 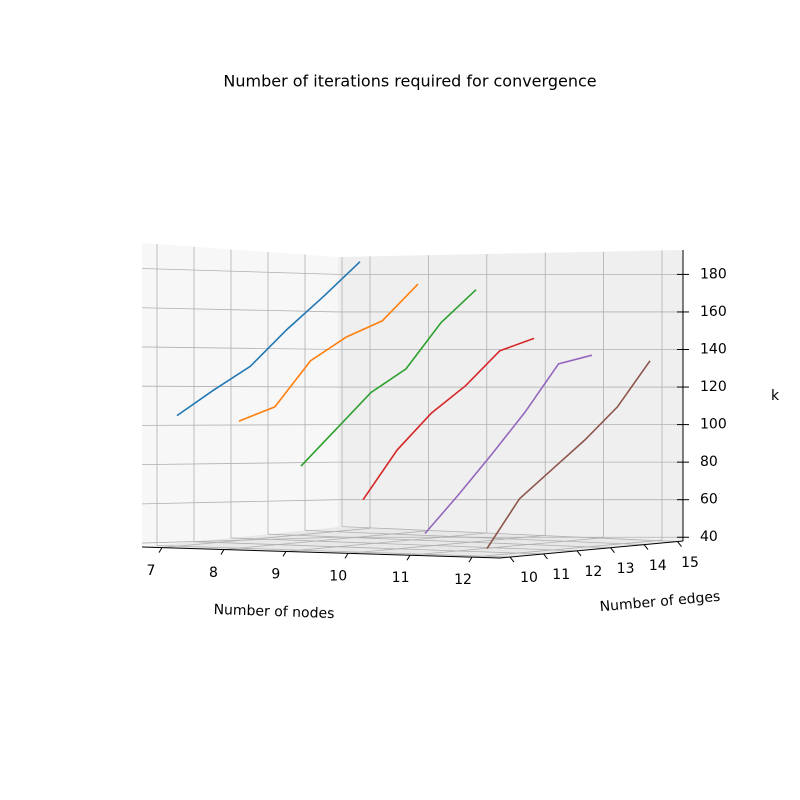 What do you see at coordinates (593, 572) in the screenshot?
I see `y-tick-label: 12` at bounding box center [593, 572].